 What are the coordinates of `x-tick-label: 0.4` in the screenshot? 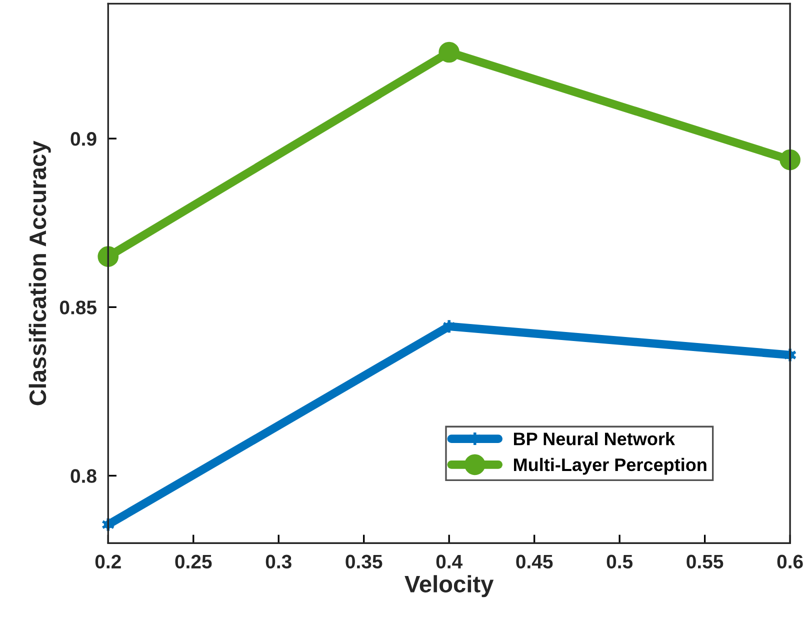 It's located at (449, 561).